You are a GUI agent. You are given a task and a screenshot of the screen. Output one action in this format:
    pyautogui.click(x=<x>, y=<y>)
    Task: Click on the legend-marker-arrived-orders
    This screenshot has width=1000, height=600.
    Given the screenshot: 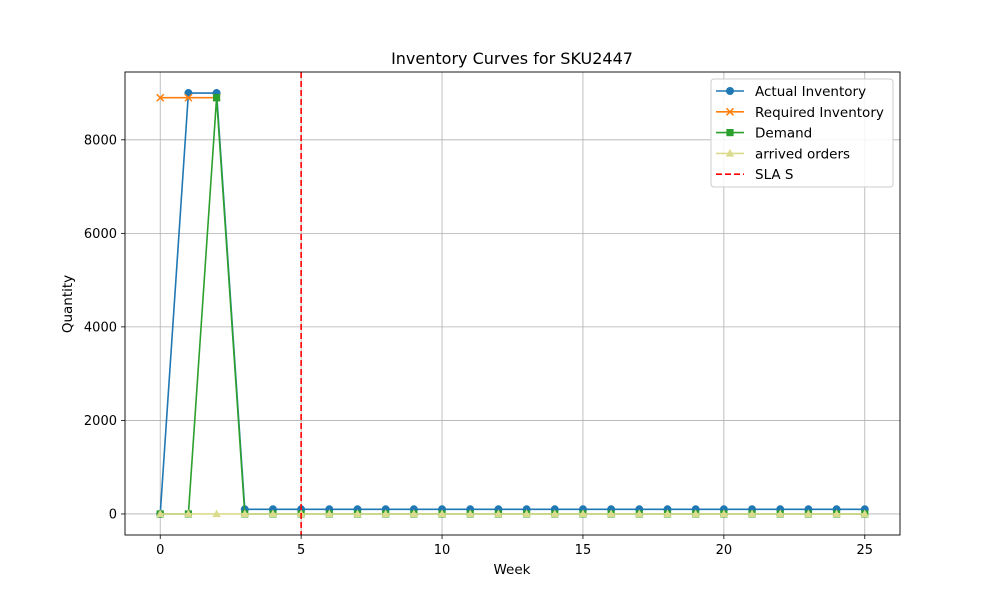 What is the action you would take?
    pyautogui.click(x=730, y=152)
    